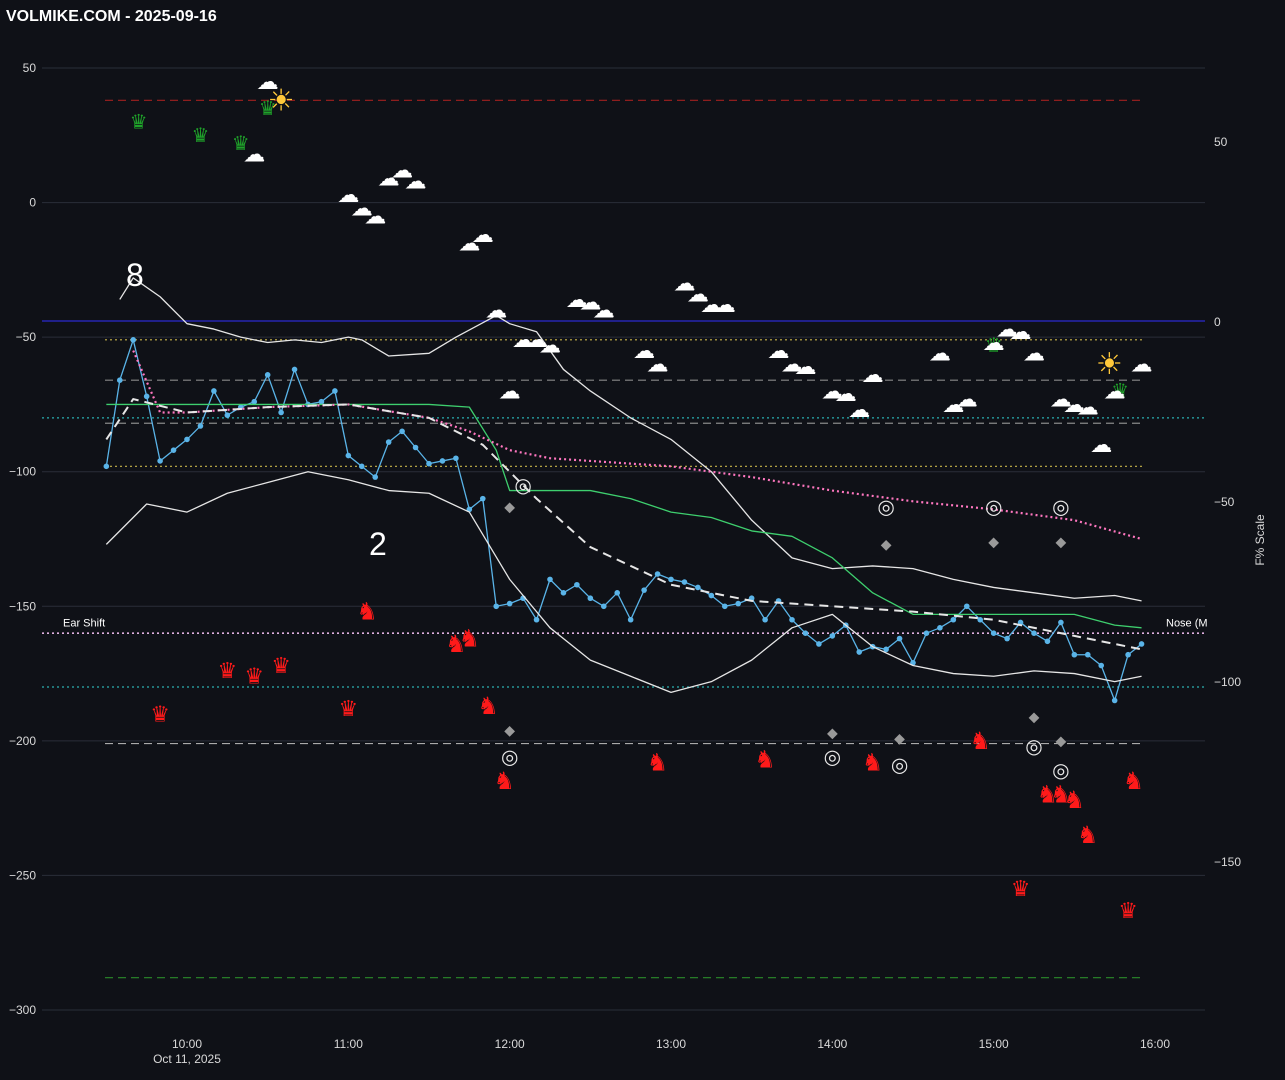 The height and width of the screenshot is (1080, 1285). What do you see at coordinates (30, 68) in the screenshot?
I see `y-left-tick-label: 50` at bounding box center [30, 68].